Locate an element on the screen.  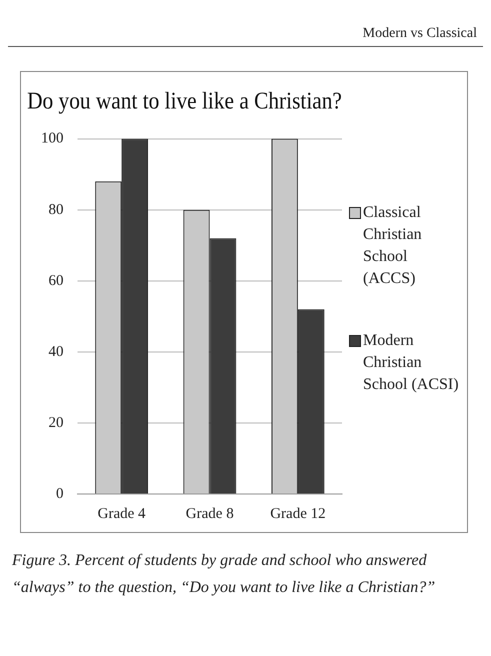
chart-title: Do you want to live like a Christian? is located at coordinates (184, 101).